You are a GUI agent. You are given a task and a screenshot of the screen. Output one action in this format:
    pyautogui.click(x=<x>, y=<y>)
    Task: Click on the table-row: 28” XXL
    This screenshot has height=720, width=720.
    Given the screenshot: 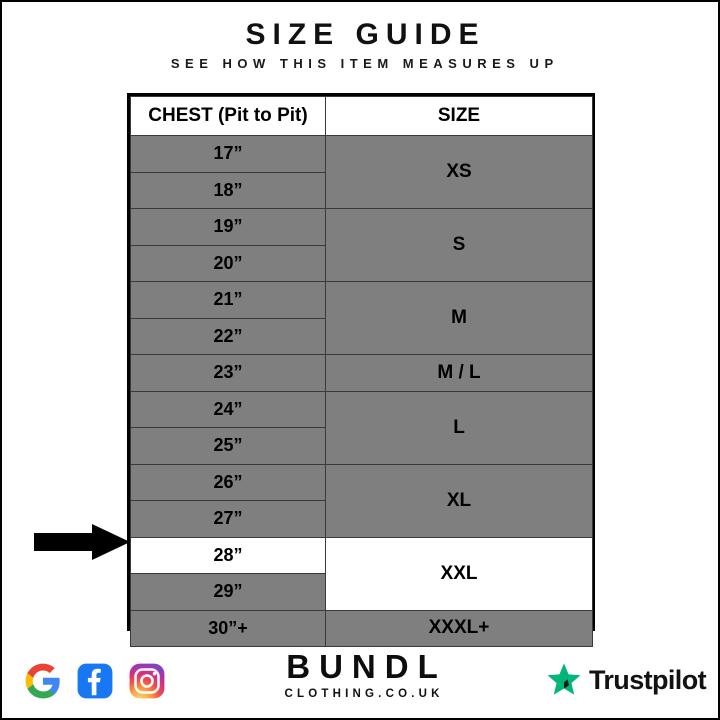 What is the action you would take?
    pyautogui.click(x=361, y=573)
    